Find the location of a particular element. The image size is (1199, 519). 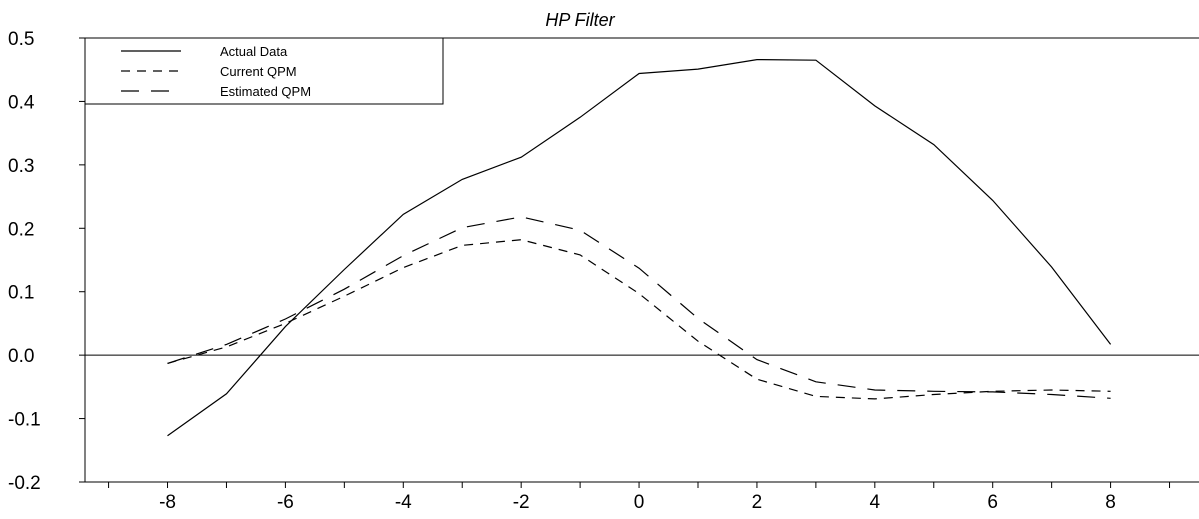

y-tick-label: 0.5 is located at coordinates (21, 39).